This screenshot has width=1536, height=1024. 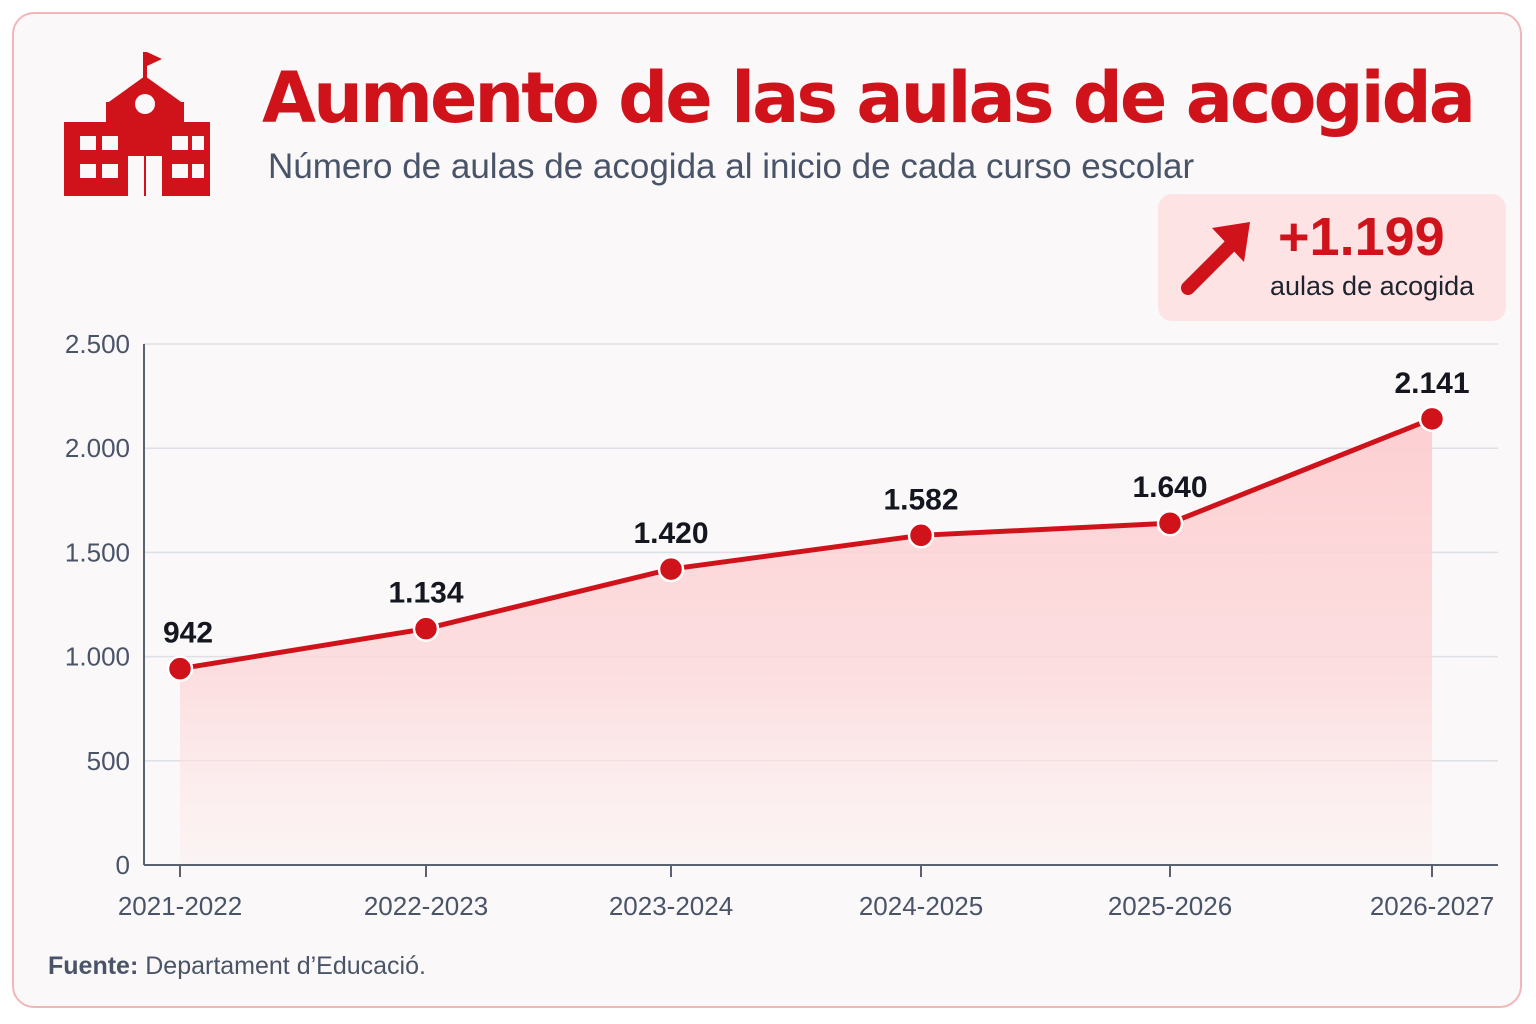 What do you see at coordinates (1169, 487) in the screenshot?
I see `data-label: 1.640` at bounding box center [1169, 487].